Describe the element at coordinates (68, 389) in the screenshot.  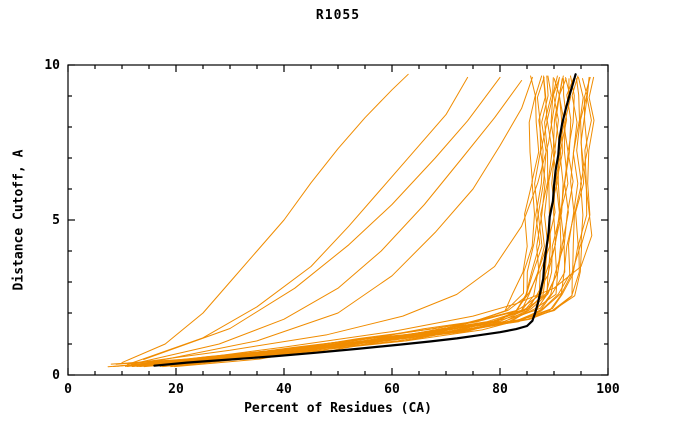
I see `x-tick-label: 0` at that location.